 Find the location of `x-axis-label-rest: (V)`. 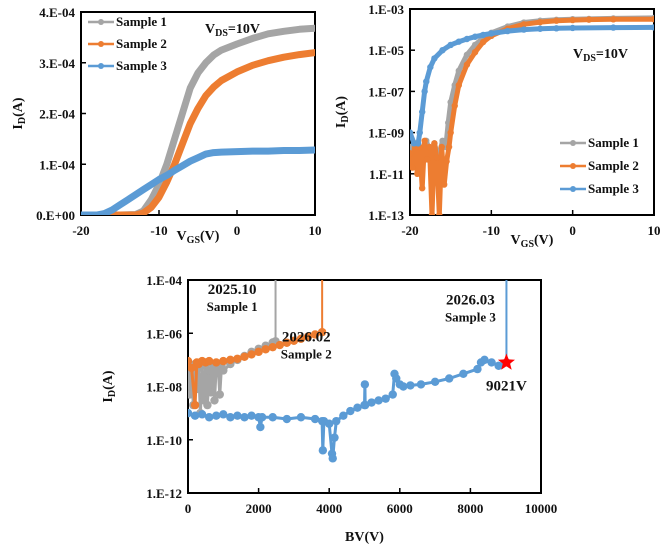

x-axis-label-rest: (V) is located at coordinates (544, 240).